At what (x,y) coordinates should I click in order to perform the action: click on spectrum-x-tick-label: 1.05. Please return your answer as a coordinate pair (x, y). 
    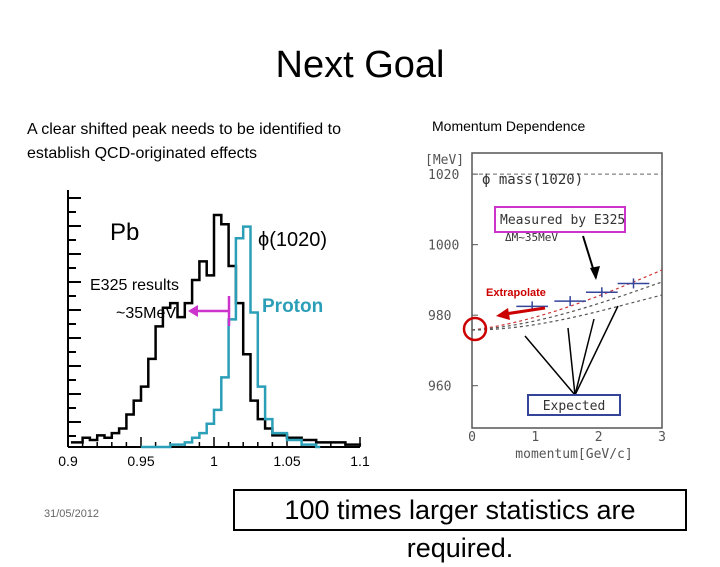
    Looking at the image, I should click on (286, 461).